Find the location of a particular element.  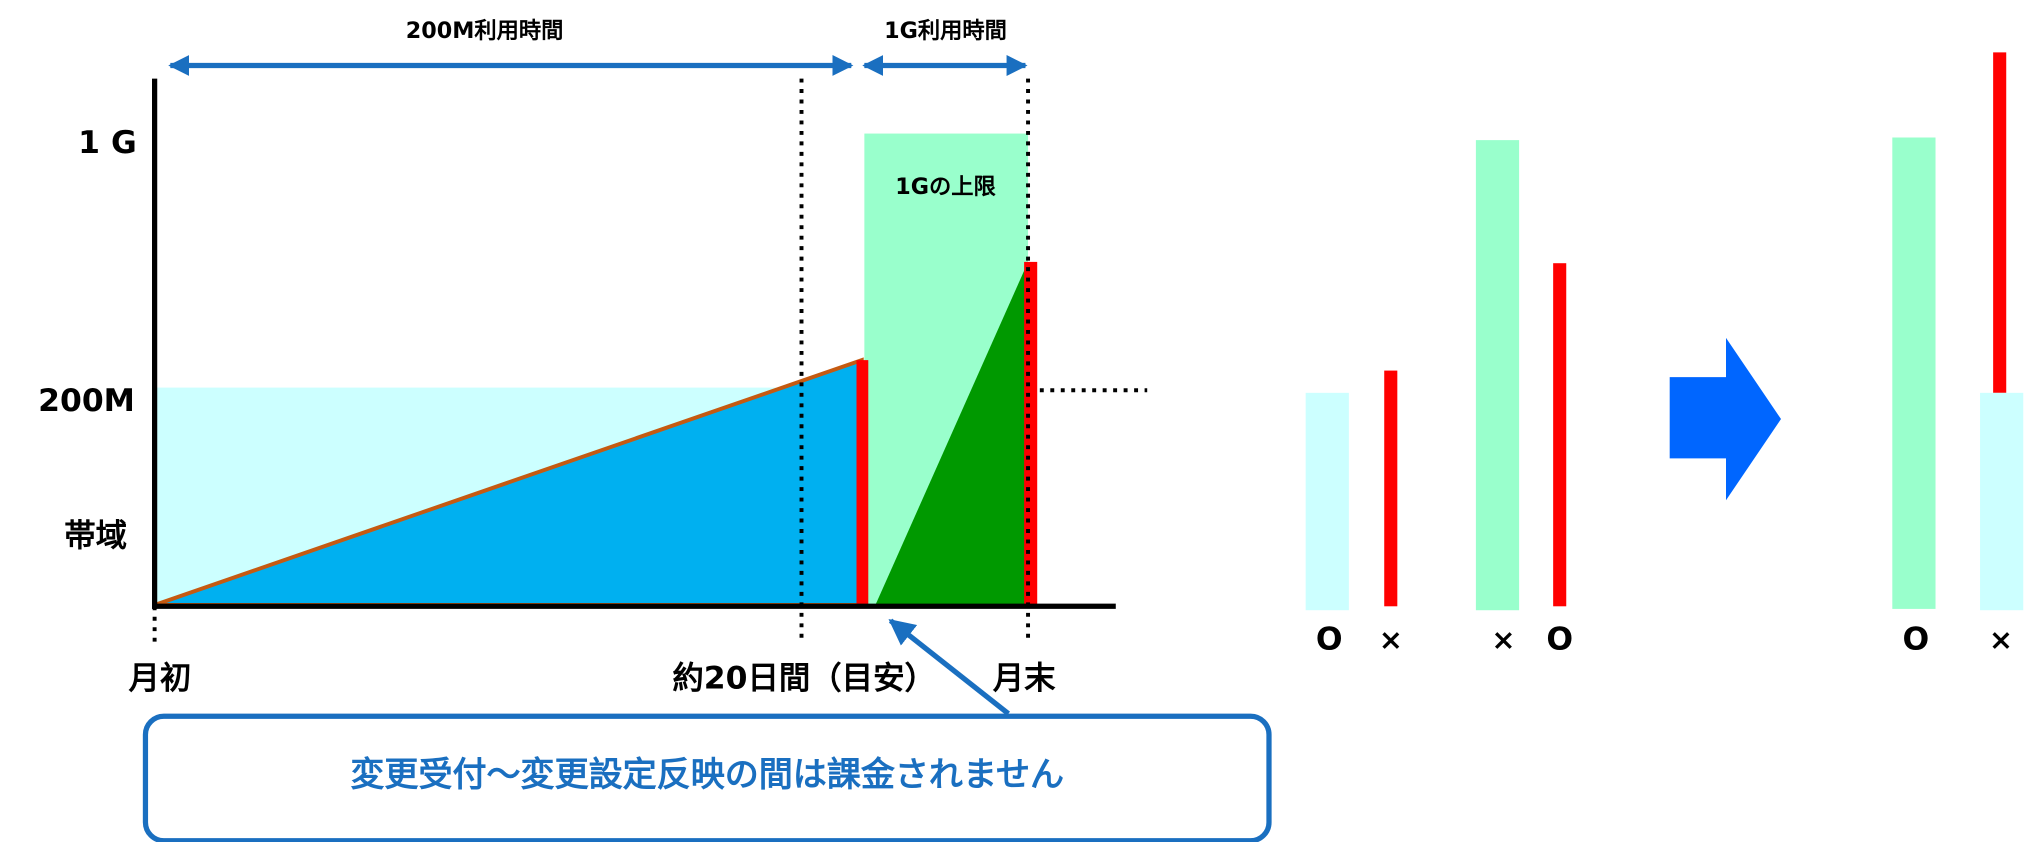

callout-text: 変更受付～変更設定反映の間は課金されません is located at coordinates (707, 775).